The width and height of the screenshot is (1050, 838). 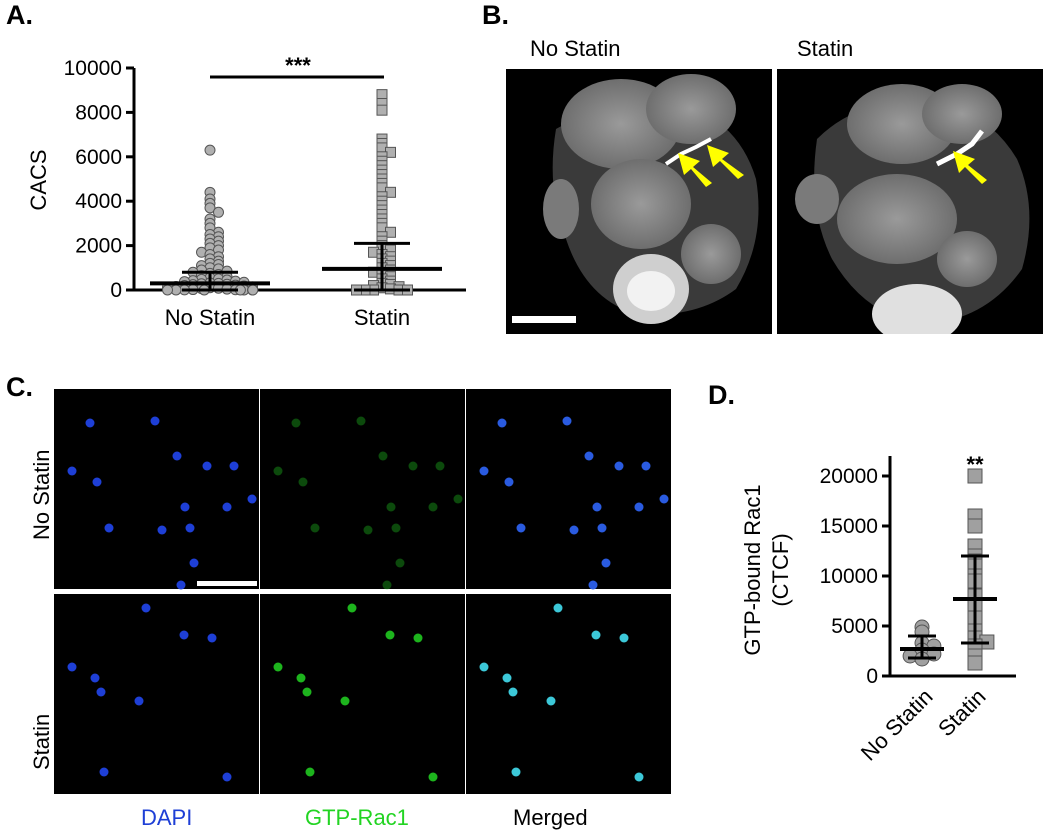 What do you see at coordinates (780, 569) in the screenshot?
I see `y-axis-label-line2: (CTCF)` at bounding box center [780, 569].